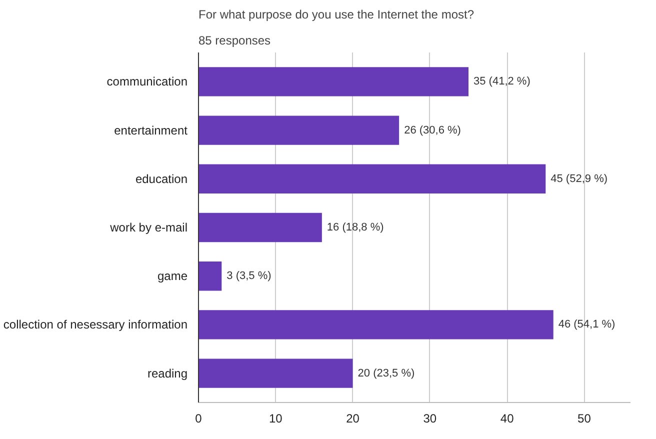  I want to click on y-tick-label: game, so click(172, 276).